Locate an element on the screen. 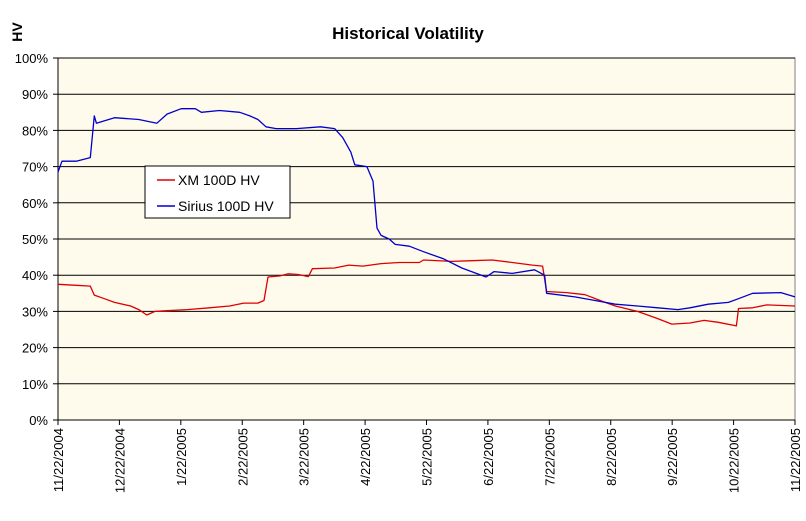 The height and width of the screenshot is (521, 806). legend: XM 100D HV Sirius 100D HV is located at coordinates (217, 192).